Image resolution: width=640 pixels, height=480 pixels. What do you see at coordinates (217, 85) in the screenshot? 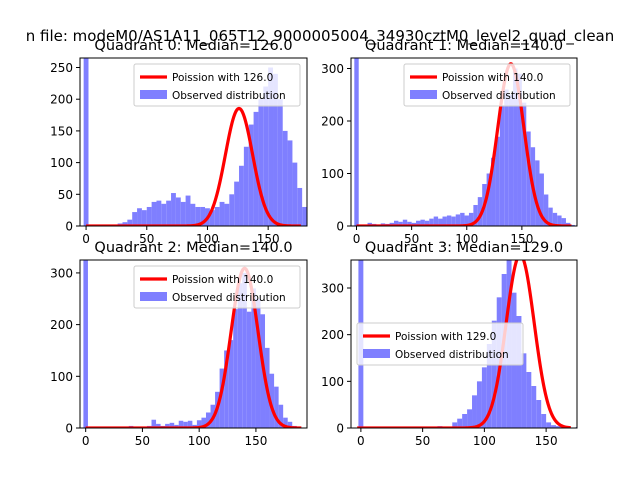
I see `legend: Poission with 126.0 Observed distribution` at bounding box center [217, 85].